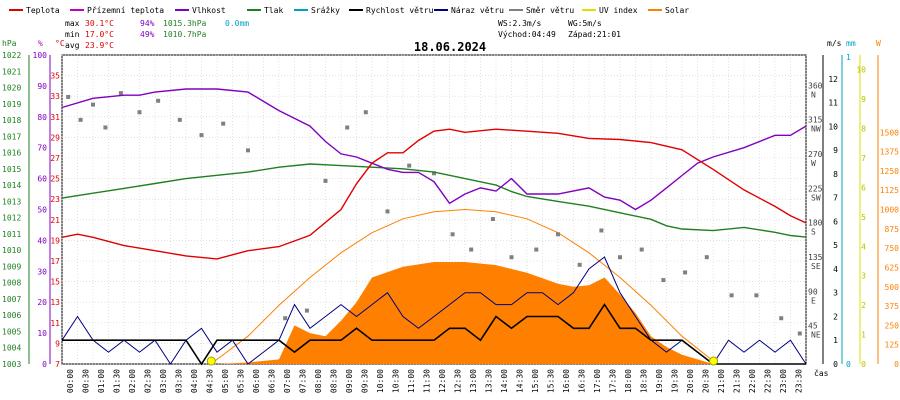 The width and height of the screenshot is (900, 400). Describe the element at coordinates (55, 76) in the screenshot. I see `axis-celsius-tick: 35` at that location.